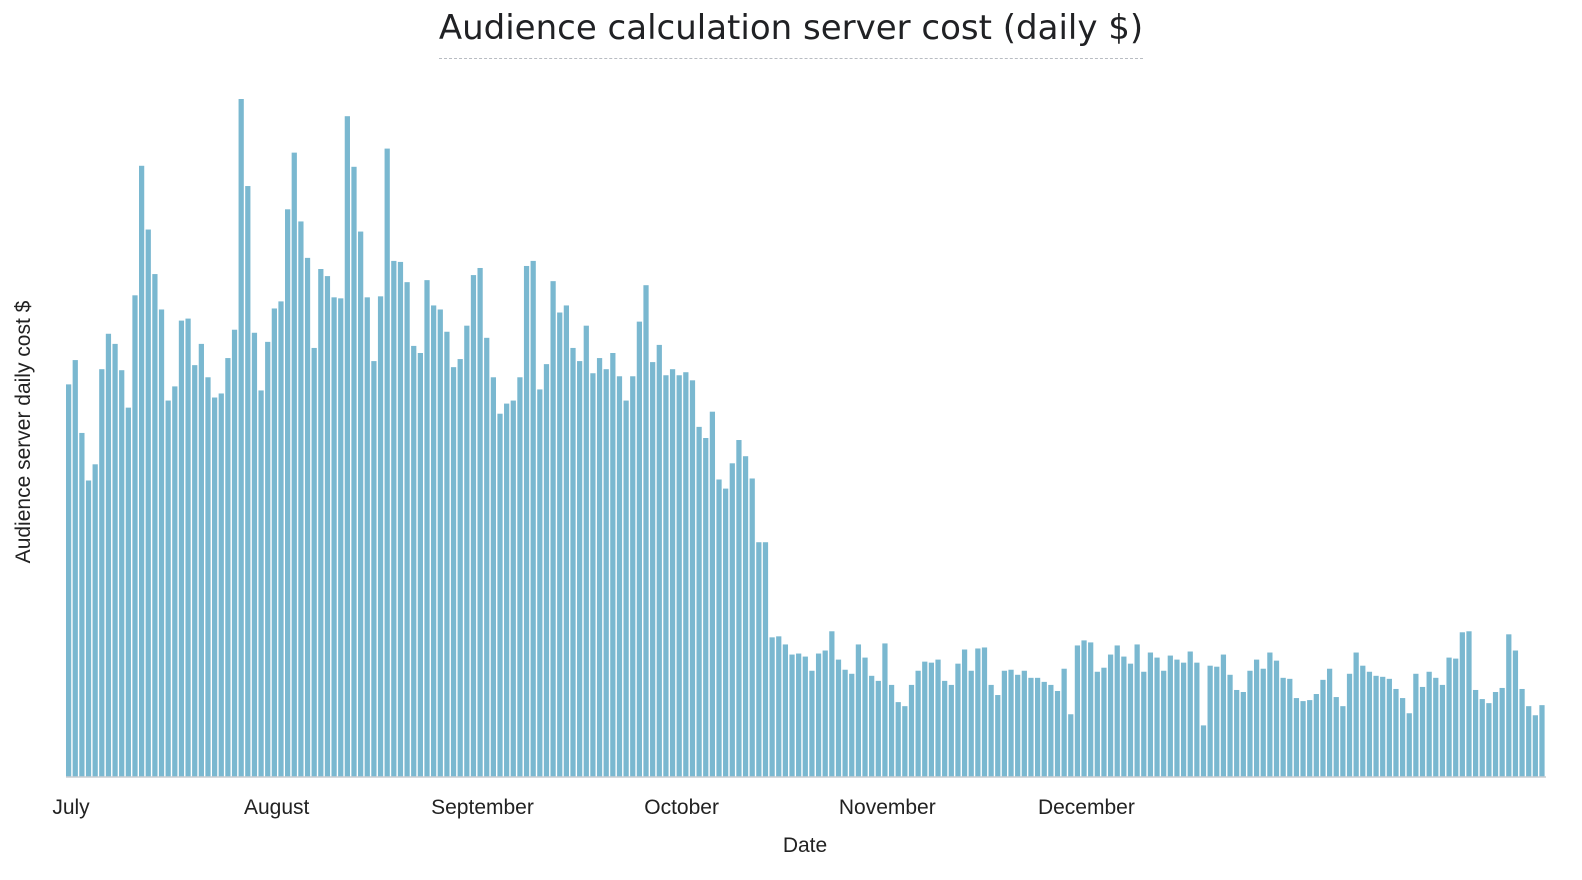  Describe the element at coordinates (277, 807) in the screenshot. I see `x-tick-label: August` at that location.